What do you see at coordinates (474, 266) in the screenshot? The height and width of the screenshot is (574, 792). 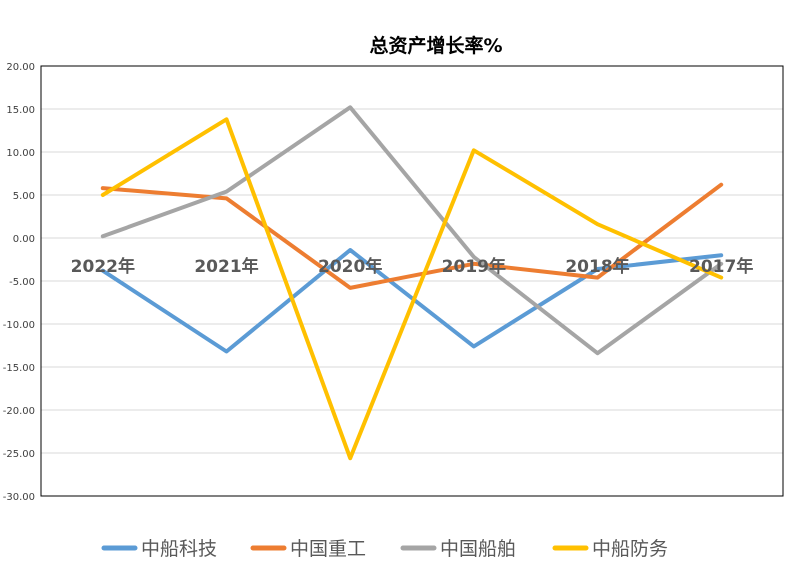 I see `x-tick-label: 2019年` at bounding box center [474, 266].